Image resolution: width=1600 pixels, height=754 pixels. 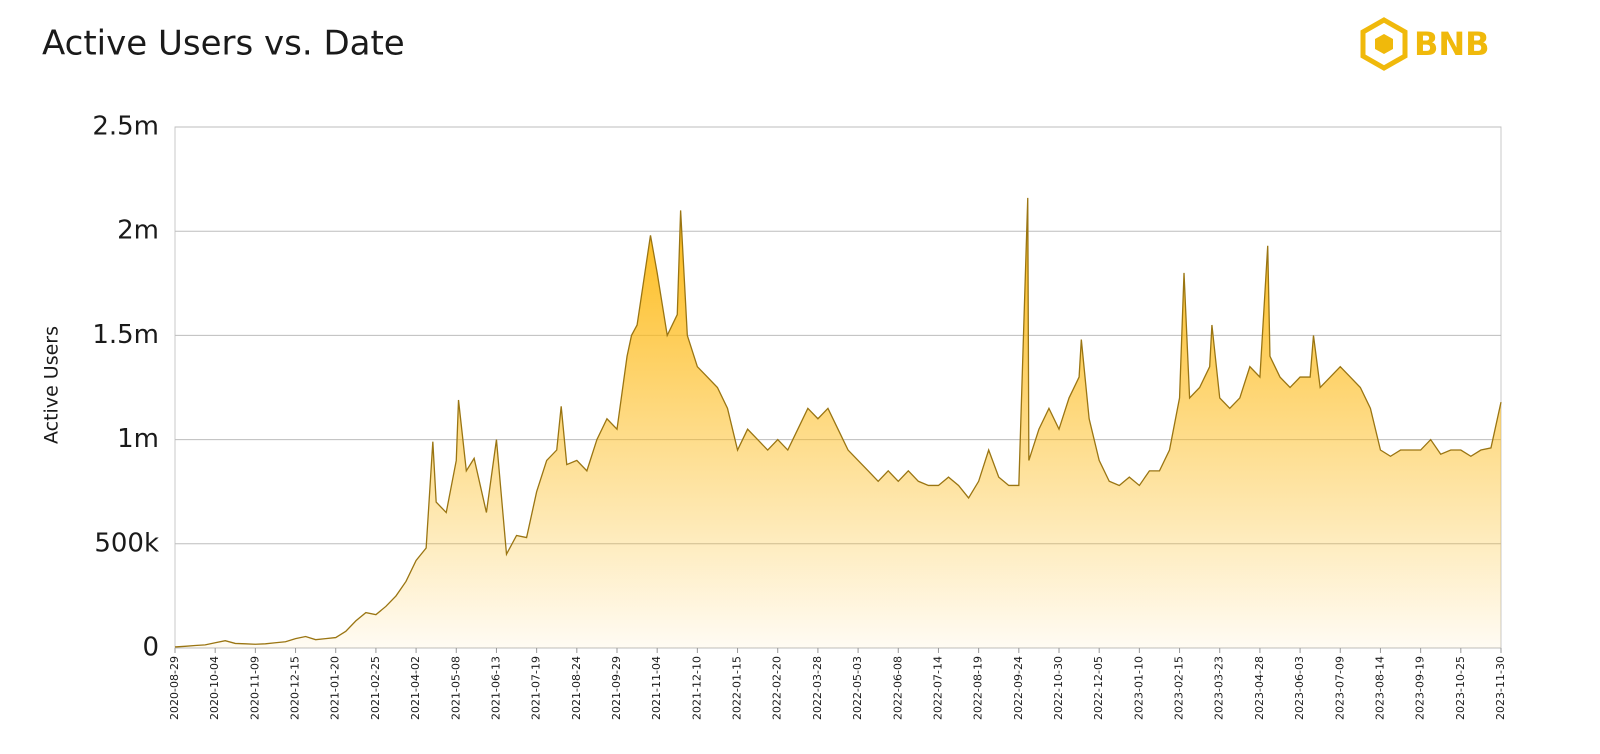 I want to click on chart-title: Active Users vs. Date, so click(x=223, y=44).